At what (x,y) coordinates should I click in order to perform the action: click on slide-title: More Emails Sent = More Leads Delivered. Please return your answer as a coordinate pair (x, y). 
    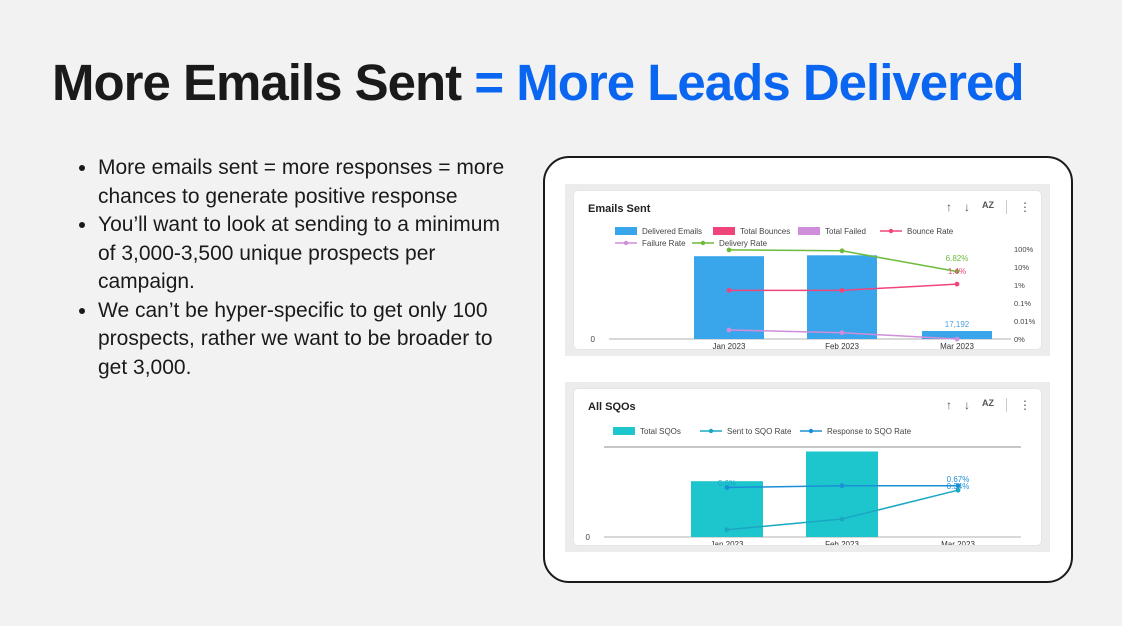
    Looking at the image, I should click on (538, 83).